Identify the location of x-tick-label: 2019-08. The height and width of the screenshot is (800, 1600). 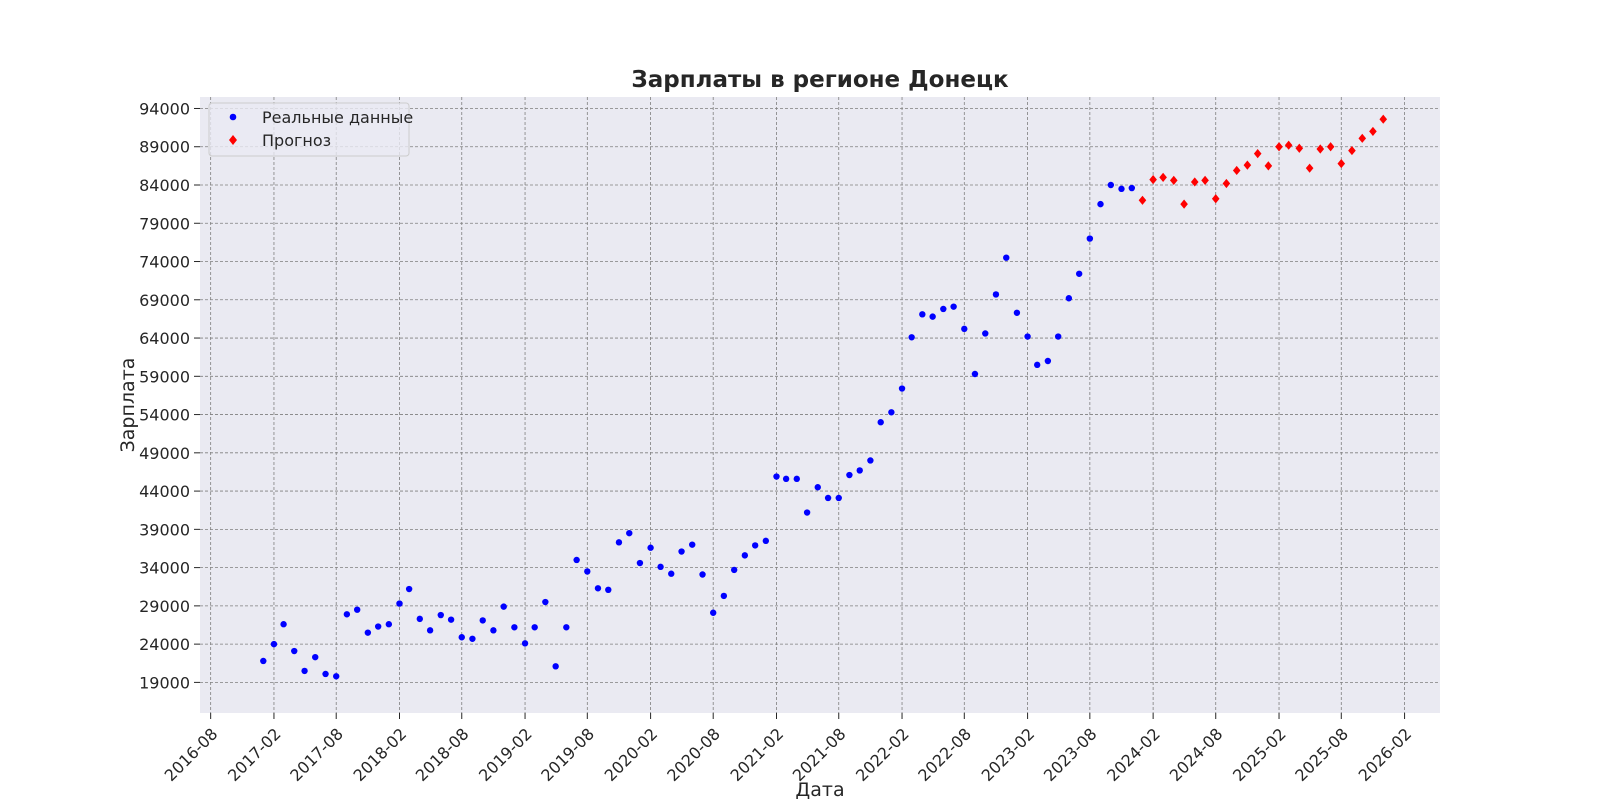
(567, 754).